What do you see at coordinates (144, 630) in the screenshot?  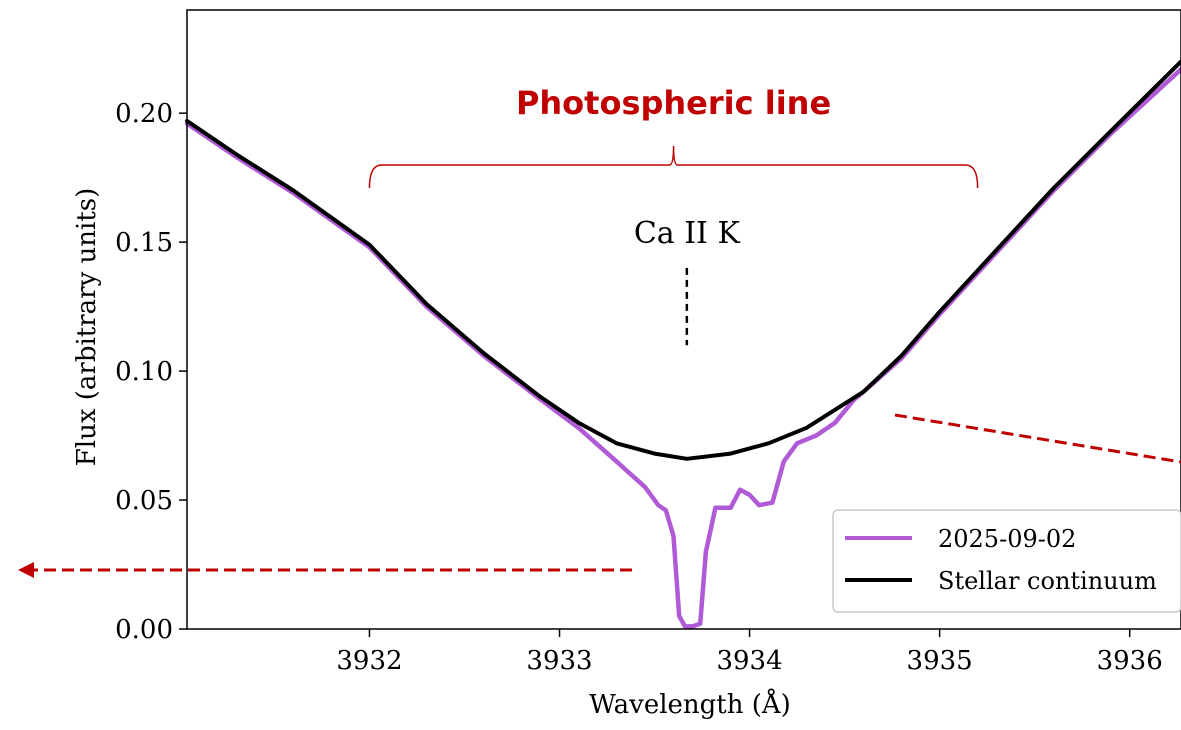 I see `y-tick-label: 0.00` at bounding box center [144, 630].